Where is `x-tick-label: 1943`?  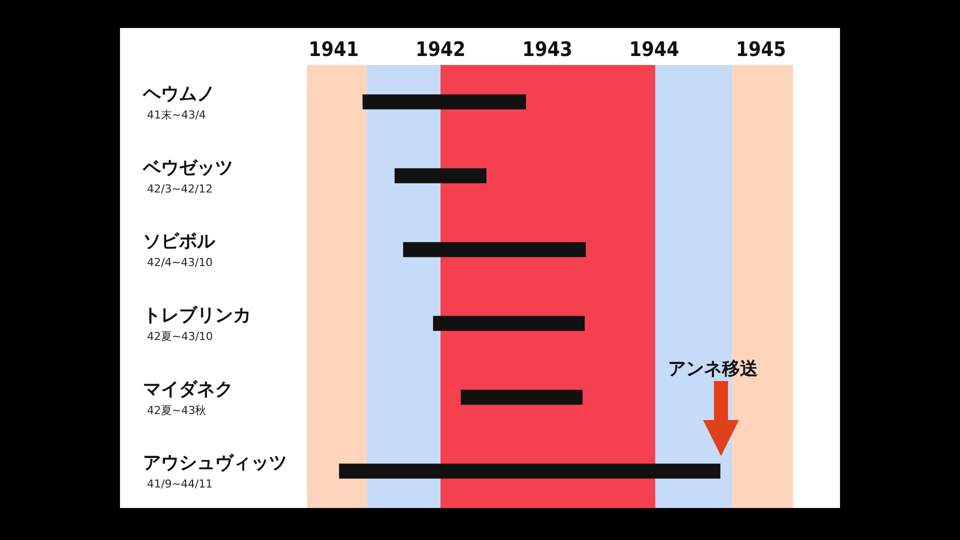
x-tick-label: 1943 is located at coordinates (547, 49).